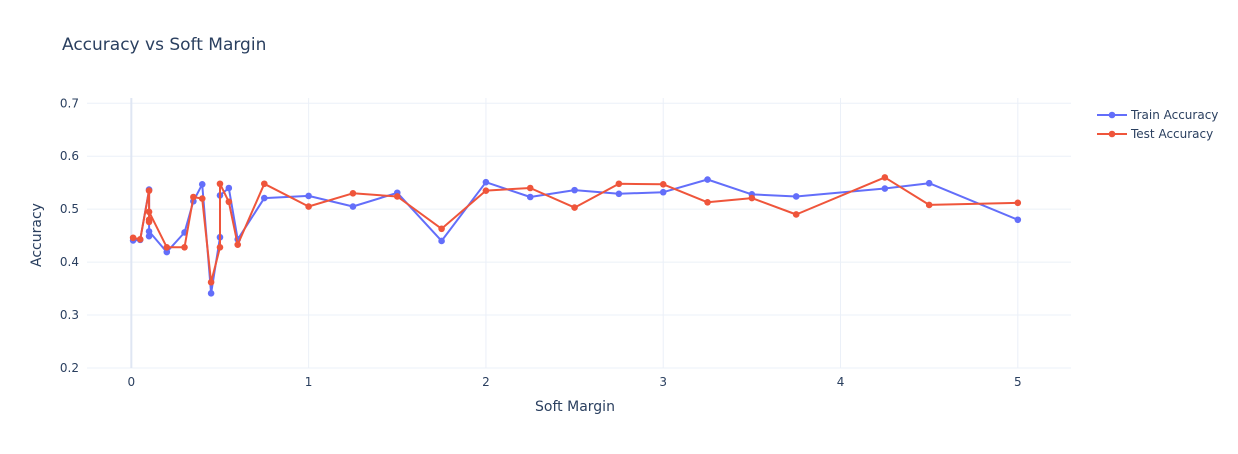 The width and height of the screenshot is (1238, 454). Describe the element at coordinates (37, 235) in the screenshot. I see `y-axis-label: Accuracy` at that location.